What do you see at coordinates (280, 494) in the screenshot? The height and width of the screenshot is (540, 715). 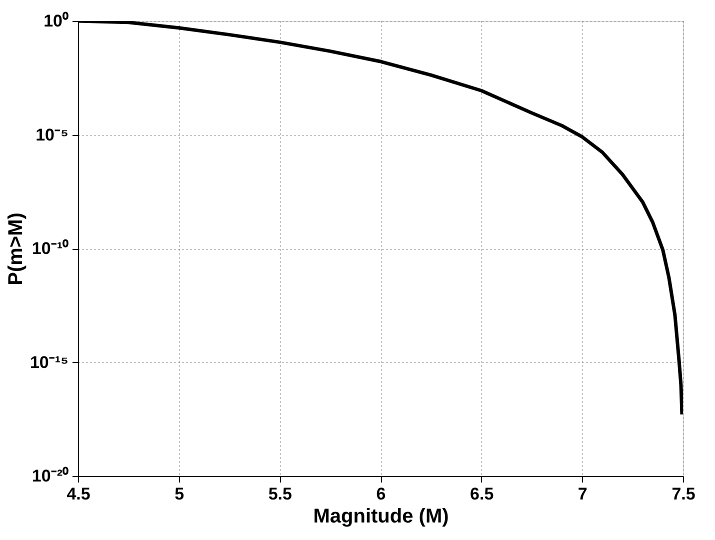 I see `x-tick-label: 5.5` at bounding box center [280, 494].